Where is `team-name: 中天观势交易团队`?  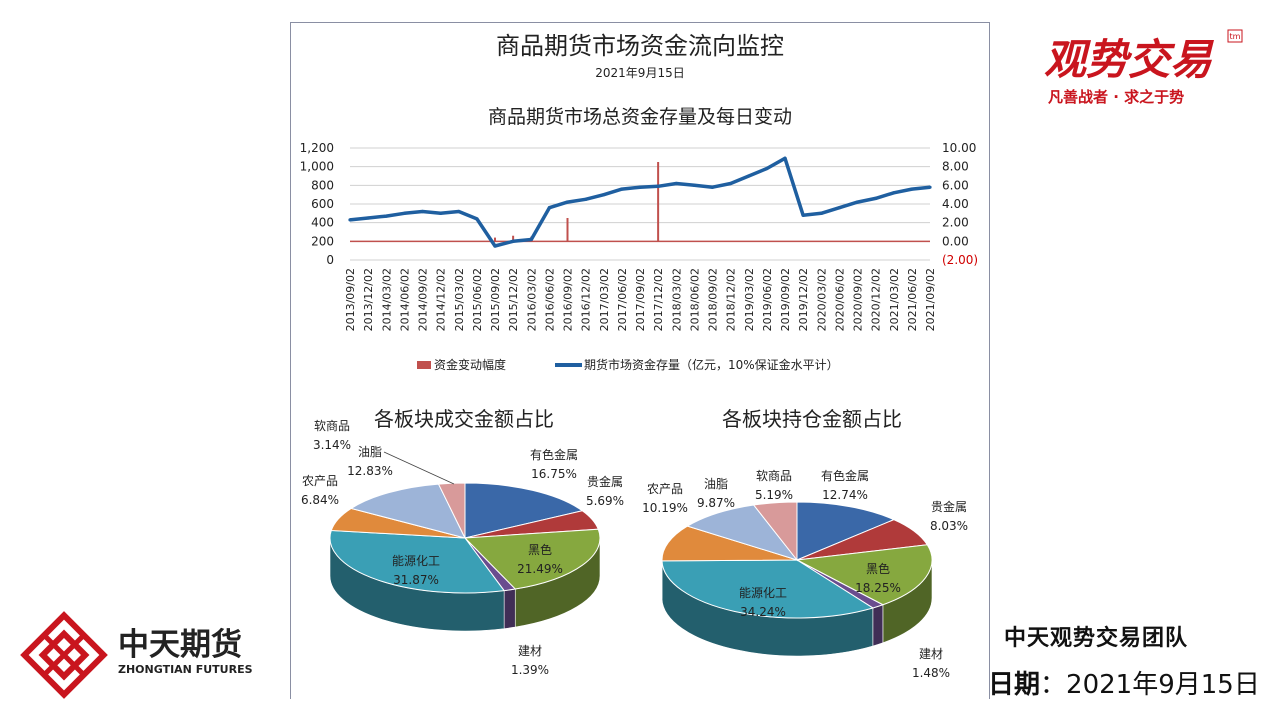
team-name: 中天观势交易团队 is located at coordinates (1096, 638).